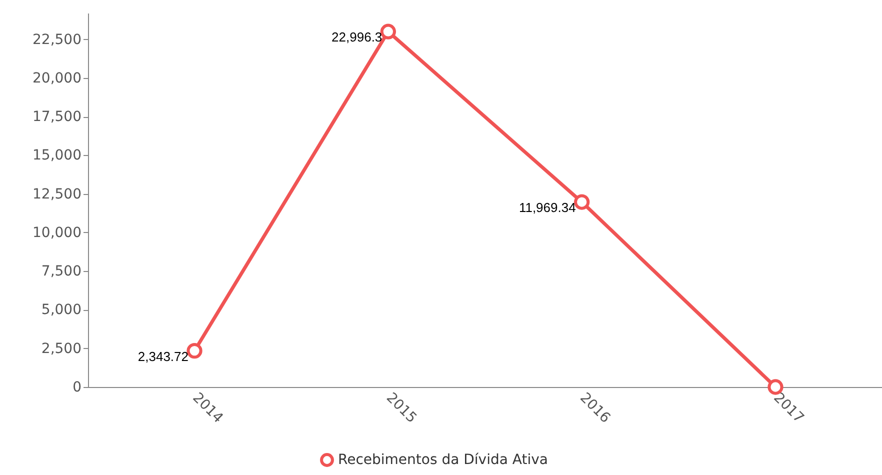 The image size is (882, 475). I want to click on data-label: 11,969.34, so click(547, 208).